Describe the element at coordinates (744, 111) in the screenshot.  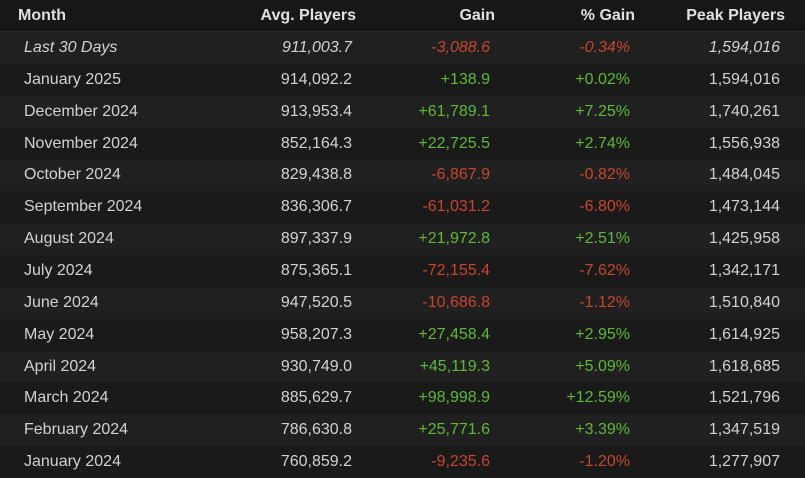
I see `table-cell: 1,740,261` at that location.